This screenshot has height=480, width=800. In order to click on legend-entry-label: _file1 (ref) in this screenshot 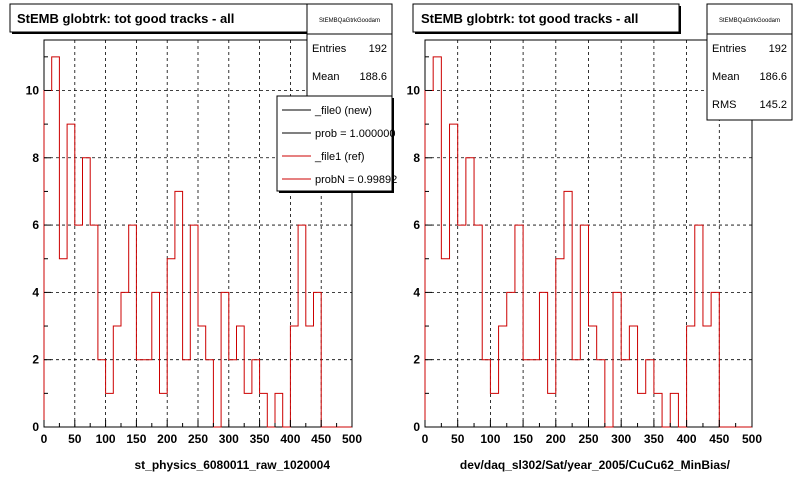, I will do `click(339, 157)`.